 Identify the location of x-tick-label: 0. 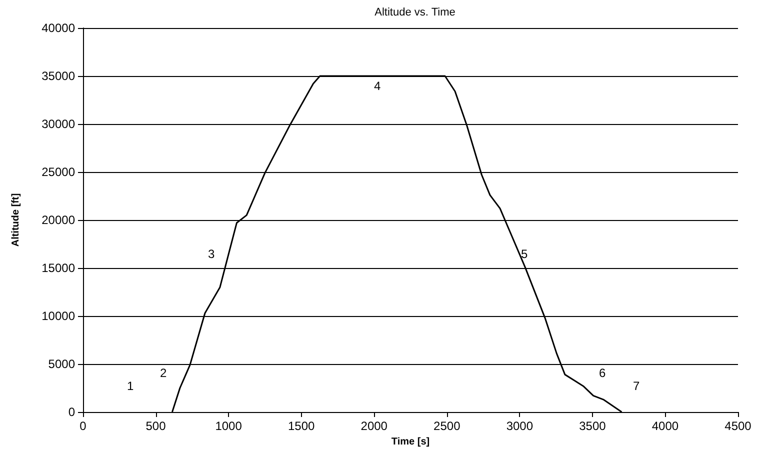
(83, 426).